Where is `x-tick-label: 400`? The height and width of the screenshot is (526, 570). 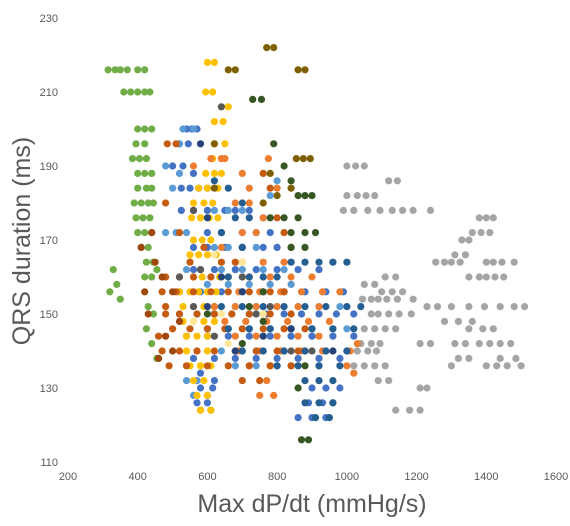 x-tick-label: 400 is located at coordinates (138, 477).